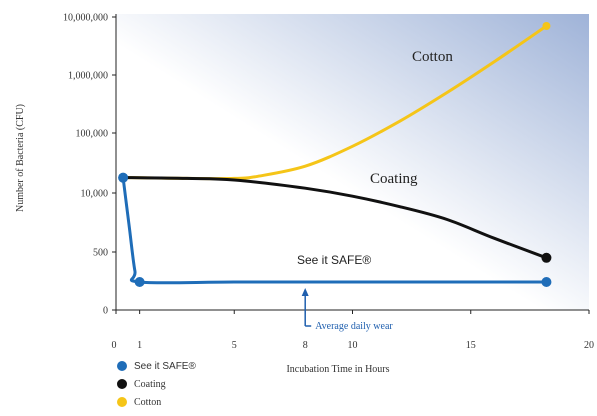 This screenshot has height=416, width=597. Describe the element at coordinates (95, 194) in the screenshot. I see `y-tick-label: 10,000` at that location.